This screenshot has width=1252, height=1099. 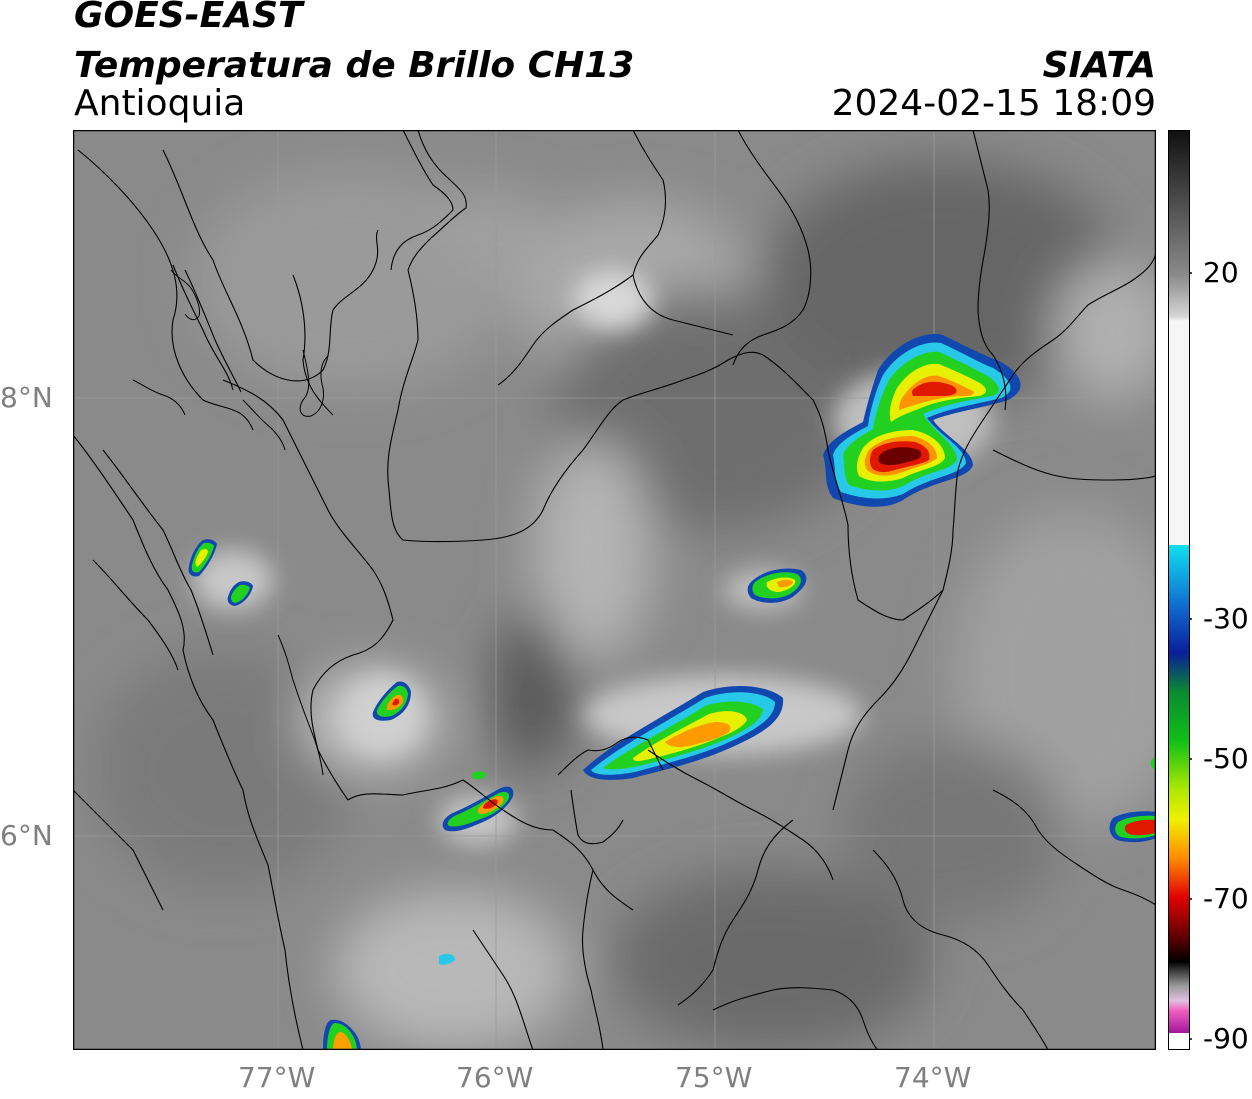 I want to click on lon-label-75w: 75°W, so click(x=714, y=1077).